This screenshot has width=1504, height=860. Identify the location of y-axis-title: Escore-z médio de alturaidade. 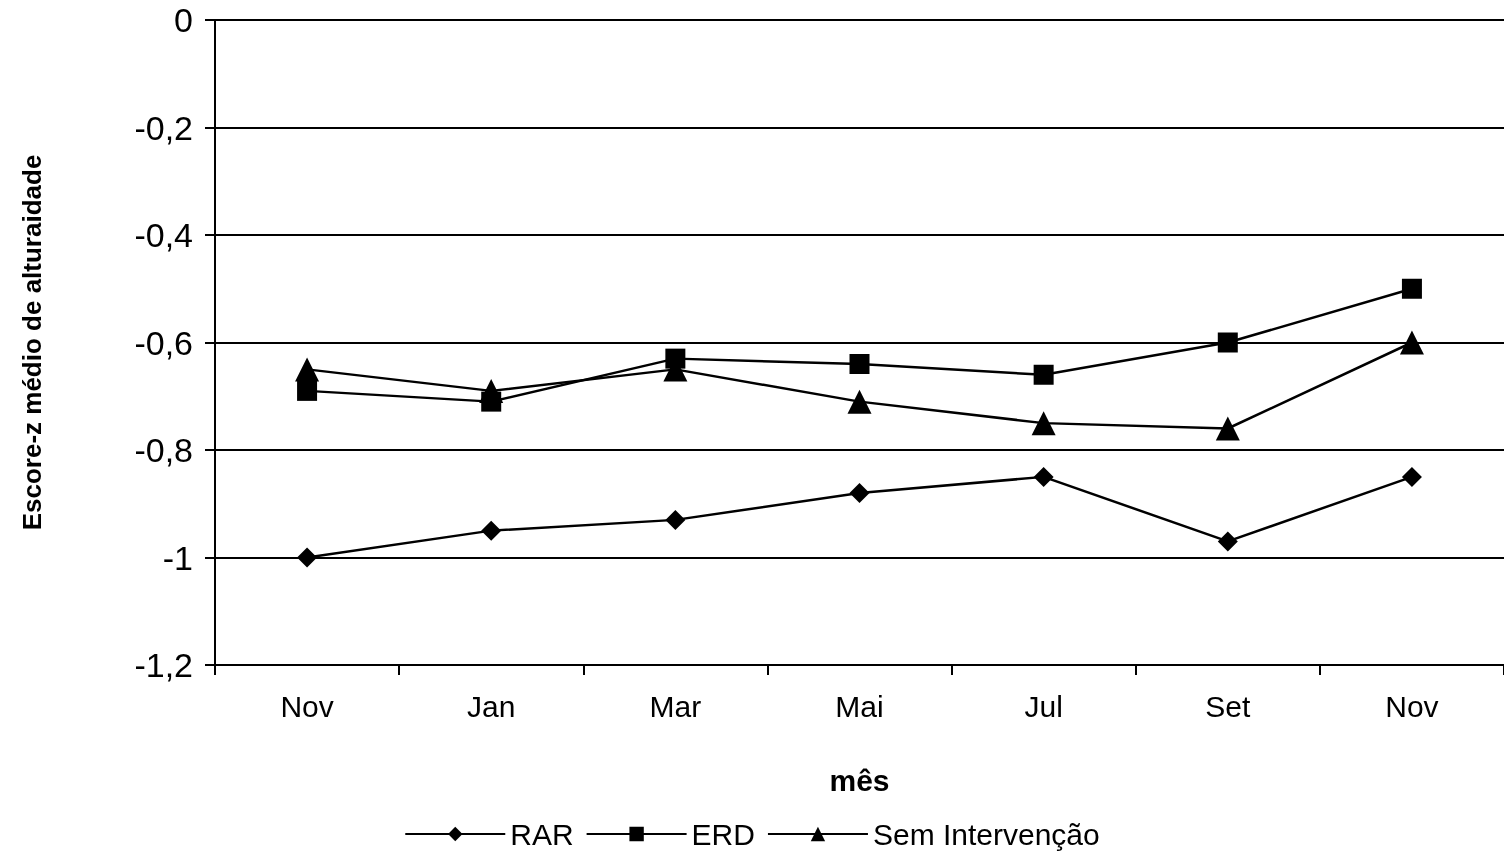
(32, 342).